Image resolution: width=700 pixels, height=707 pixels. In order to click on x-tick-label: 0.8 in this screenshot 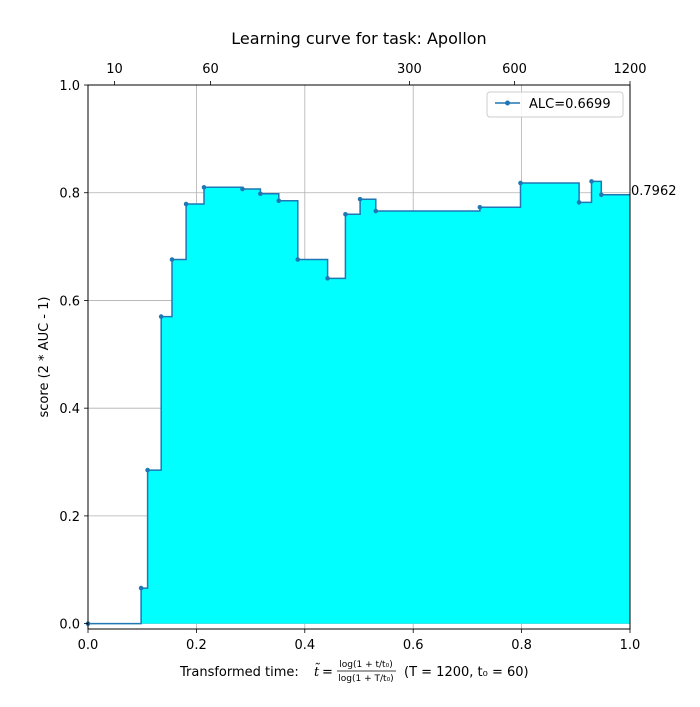, I will do `click(521, 645)`.